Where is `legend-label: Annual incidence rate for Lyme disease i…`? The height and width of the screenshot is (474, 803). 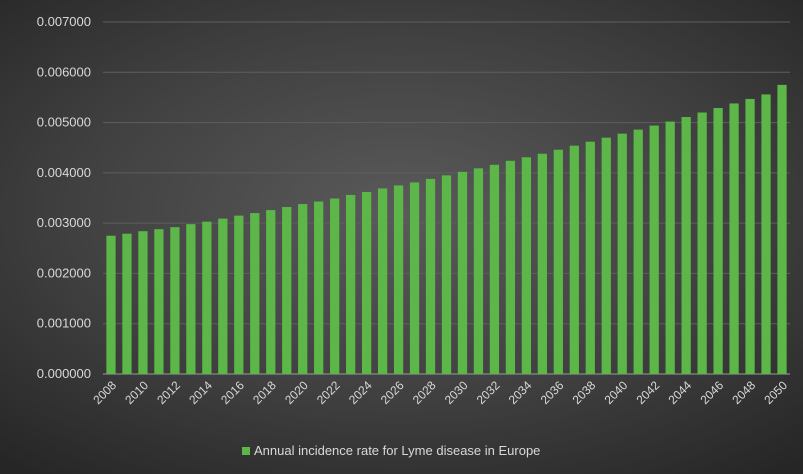 legend-label: Annual incidence rate for Lyme disease i… is located at coordinates (397, 450).